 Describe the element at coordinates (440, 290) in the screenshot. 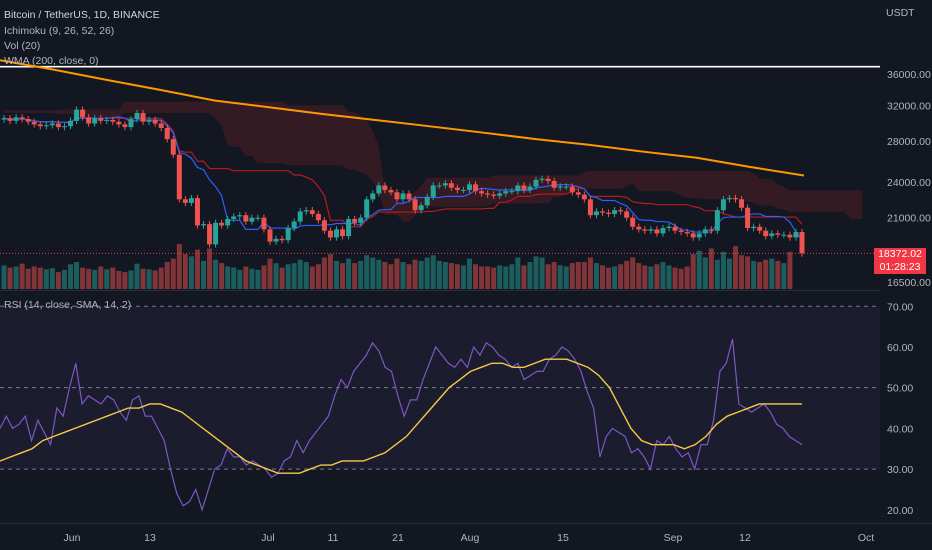

I see `pane-separator` at that location.